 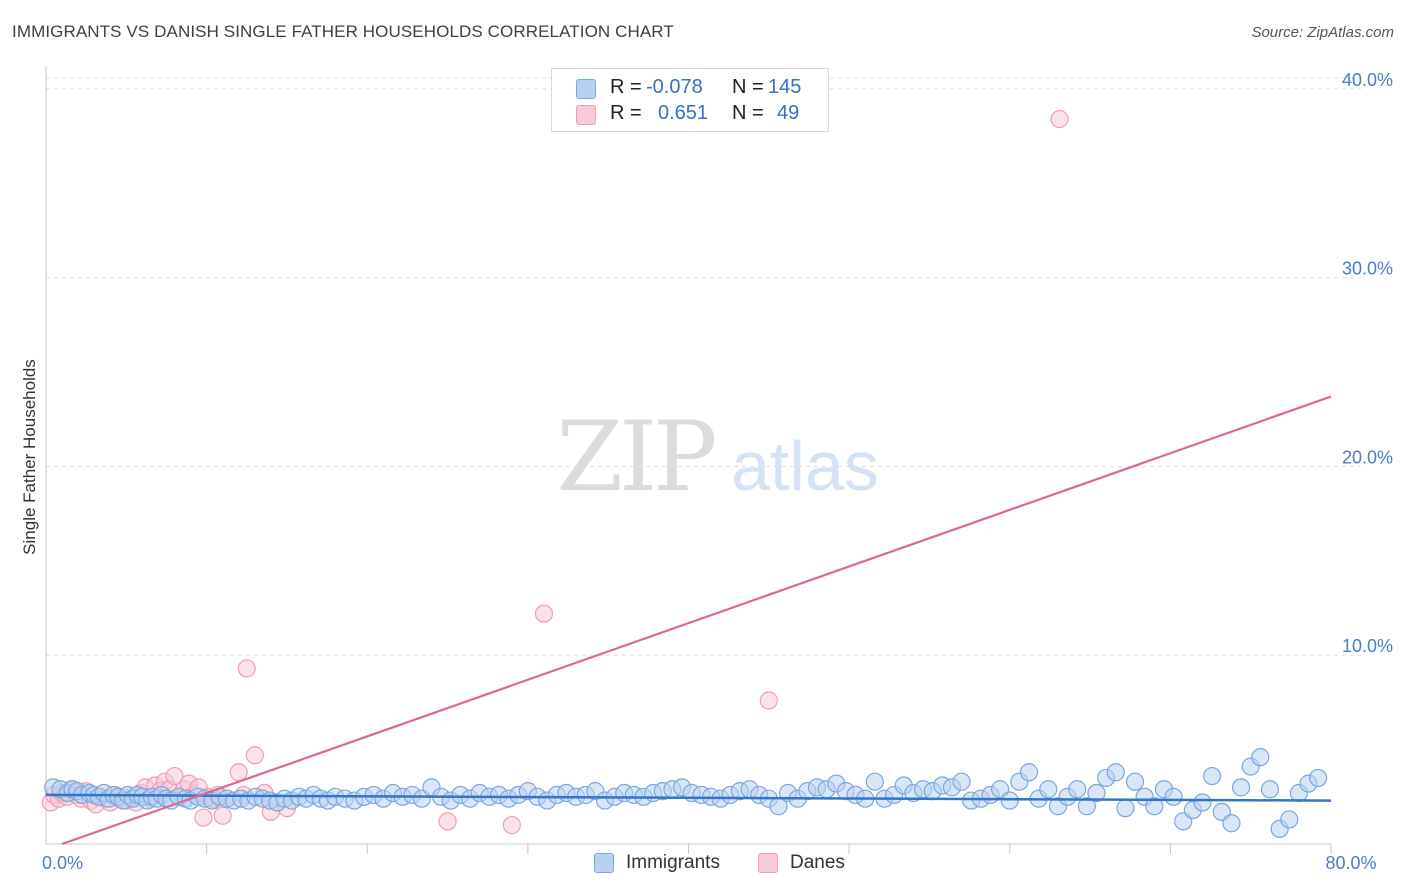 What do you see at coordinates (1322, 32) in the screenshot?
I see `source-label: Source: ZipAtlas.com` at bounding box center [1322, 32].